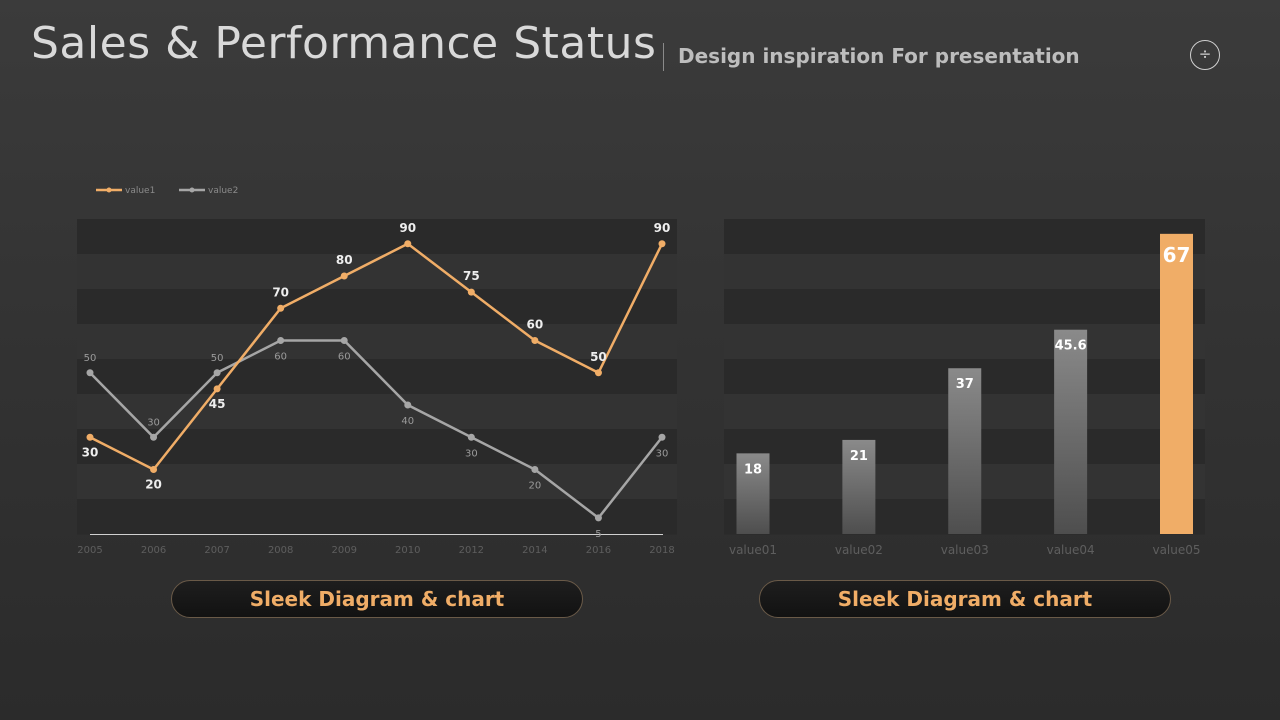 Image resolution: width=1280 pixels, height=720 pixels. Describe the element at coordinates (89, 550) in the screenshot. I see `x-tick-label: 2005` at that location.